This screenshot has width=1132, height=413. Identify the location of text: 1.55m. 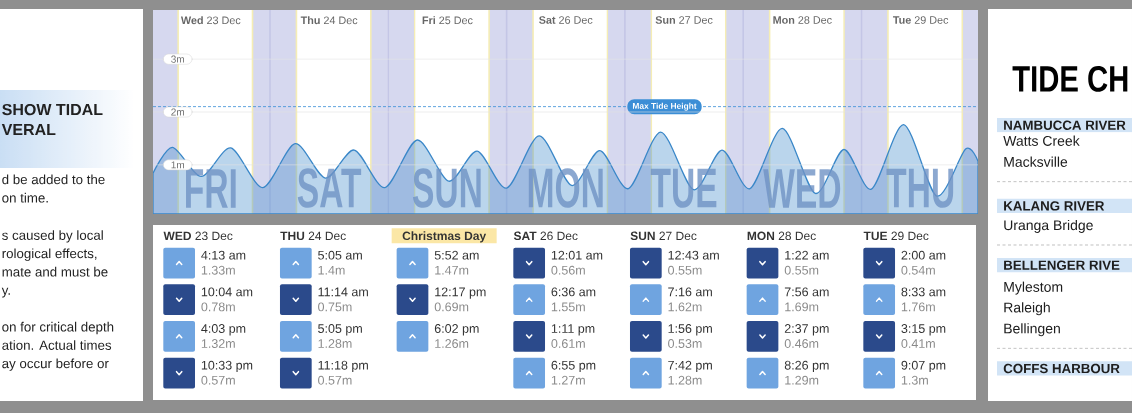
(568, 307).